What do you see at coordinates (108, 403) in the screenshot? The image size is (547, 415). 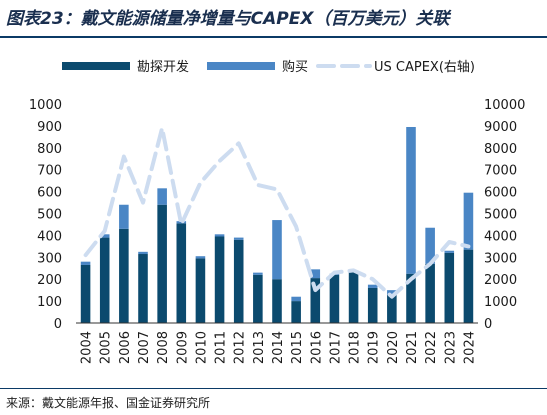 I see `source-note: 来源：戴文能源年报、国金证券研究所` at bounding box center [108, 403].